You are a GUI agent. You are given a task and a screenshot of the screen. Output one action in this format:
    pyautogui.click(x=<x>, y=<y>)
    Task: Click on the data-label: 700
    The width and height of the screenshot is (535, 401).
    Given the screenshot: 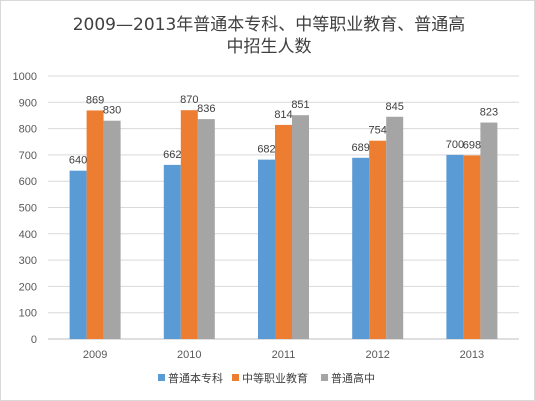 What is the action you would take?
    pyautogui.click(x=455, y=145)
    